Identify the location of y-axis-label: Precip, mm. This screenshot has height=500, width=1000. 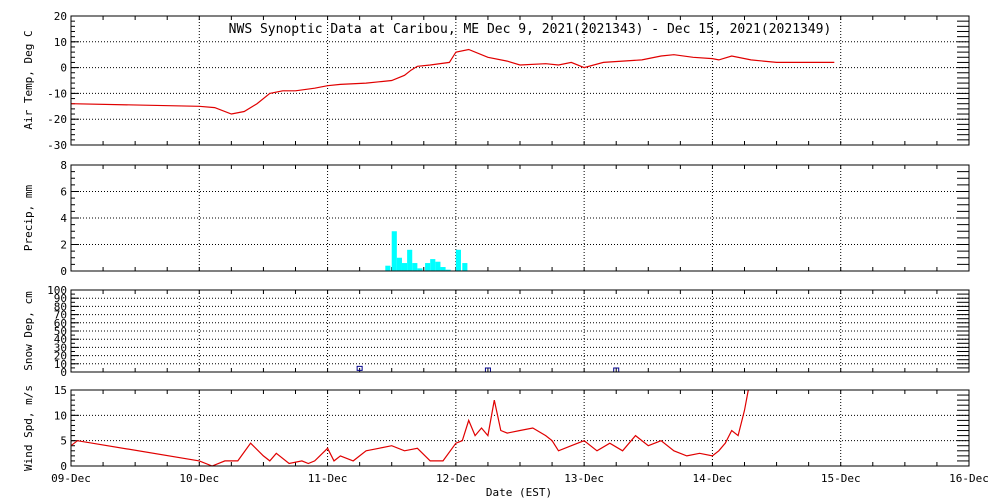
(28, 218).